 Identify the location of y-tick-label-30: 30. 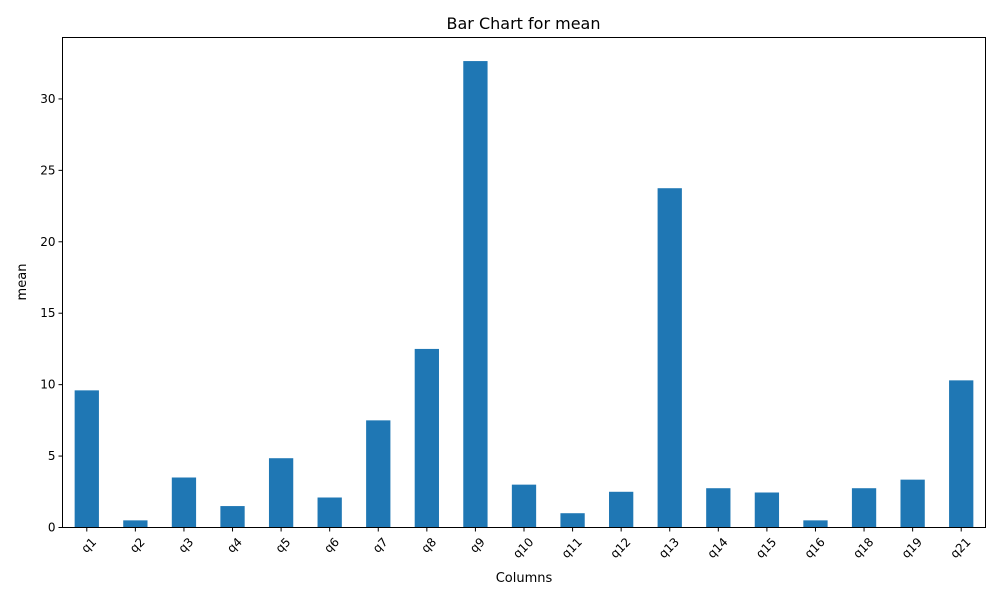
(47, 99).